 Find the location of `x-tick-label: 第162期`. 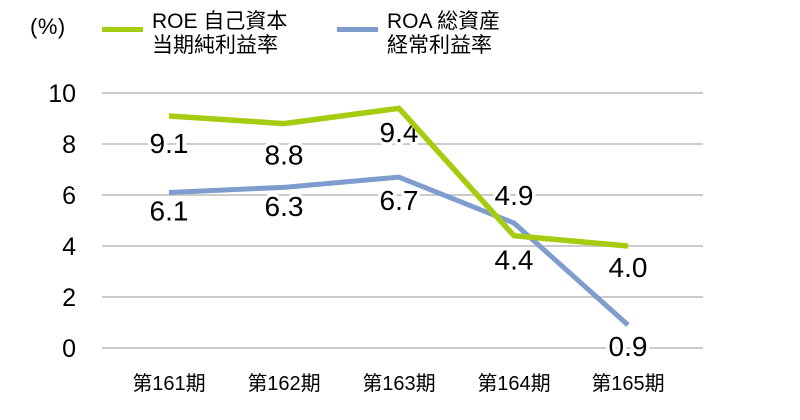

x-tick-label: 第162期 is located at coordinates (283, 383).